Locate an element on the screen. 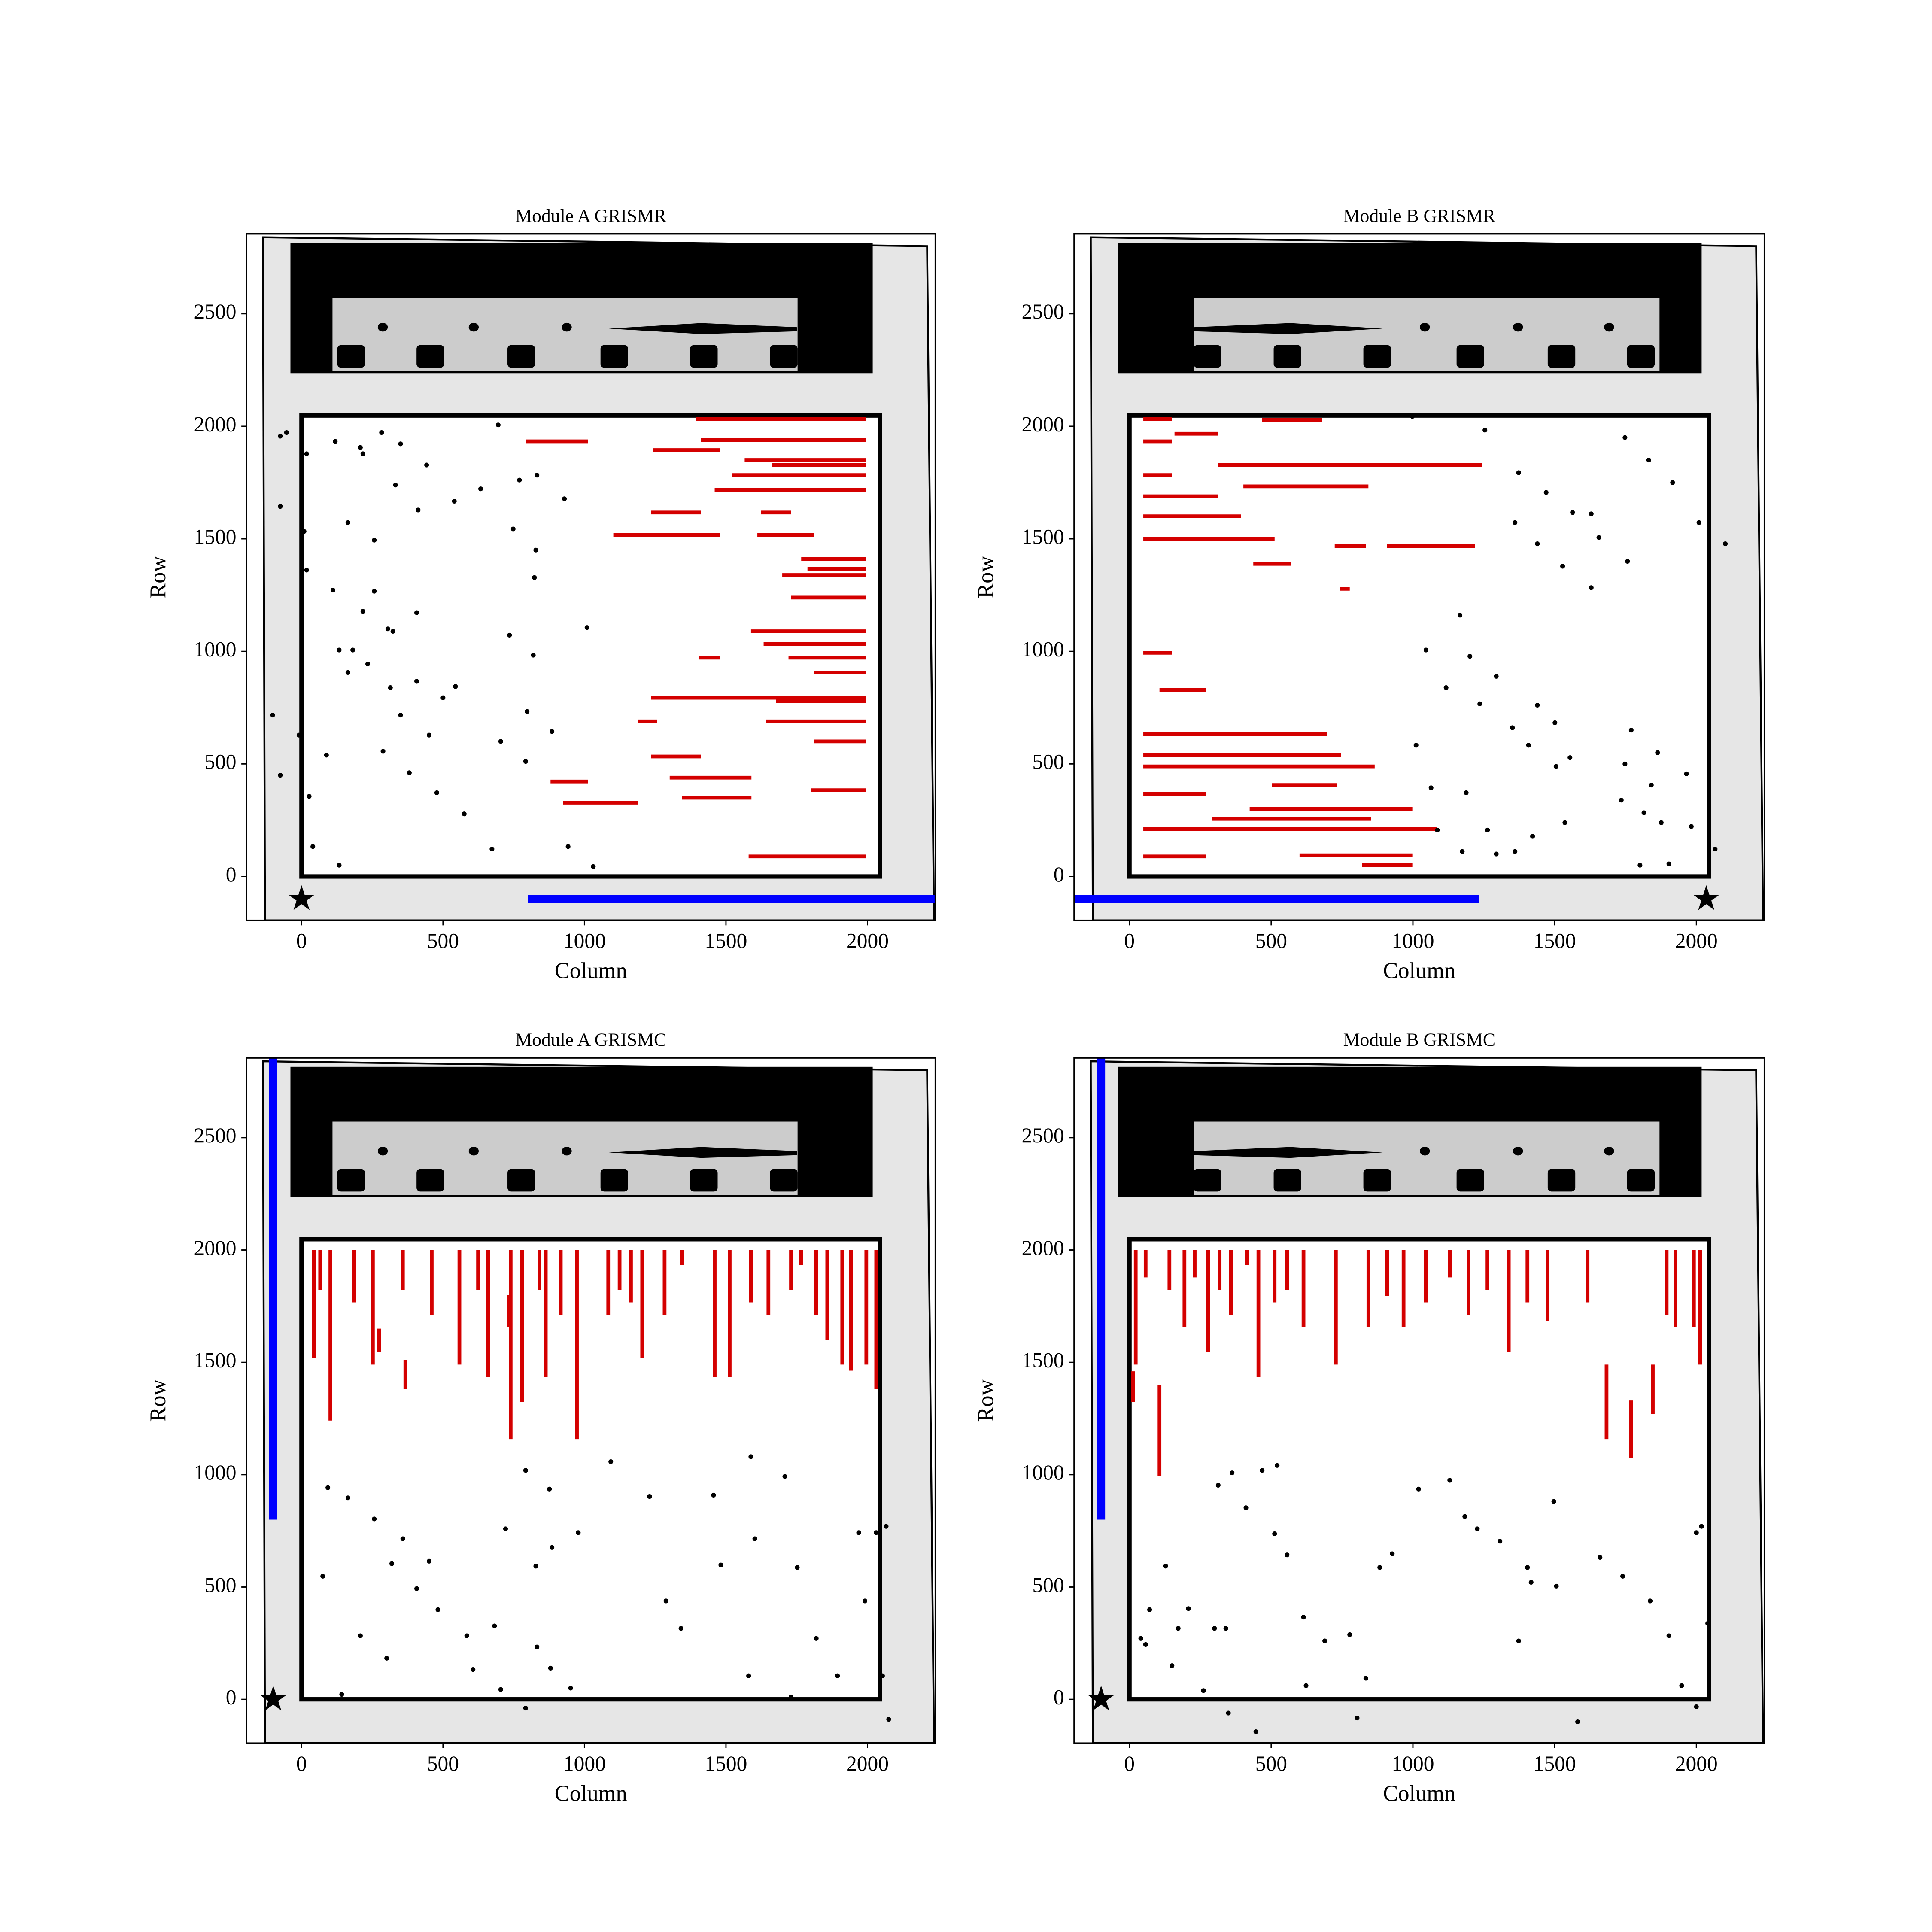 This screenshot has height=1932, width=1932. plot-area is located at coordinates (599, 578).